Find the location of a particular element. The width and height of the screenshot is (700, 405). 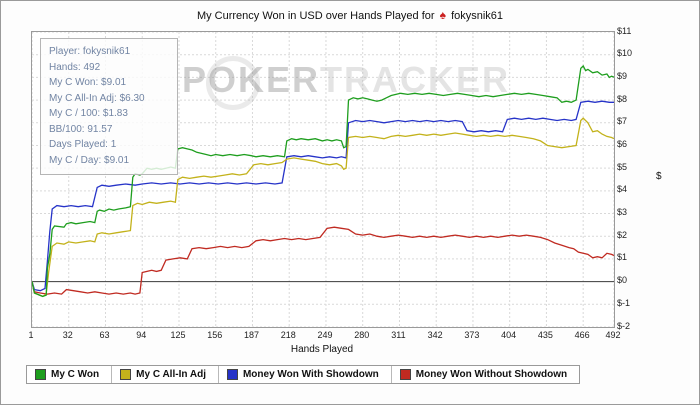

pokertracker-watermark: POKERTRACKER is located at coordinates (346, 83).